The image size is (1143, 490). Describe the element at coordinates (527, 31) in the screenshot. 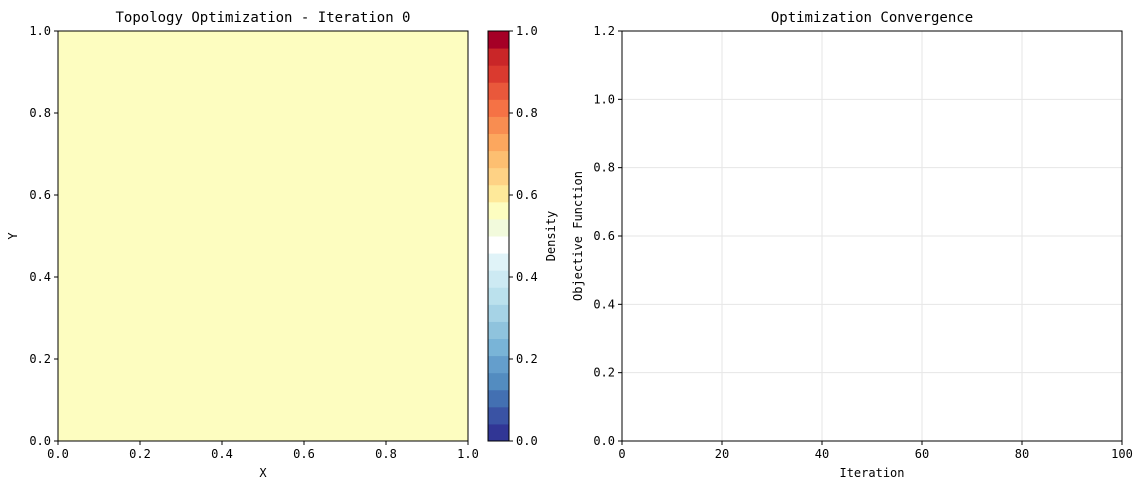

I see `colorbar-tick-label: 1.0` at that location.